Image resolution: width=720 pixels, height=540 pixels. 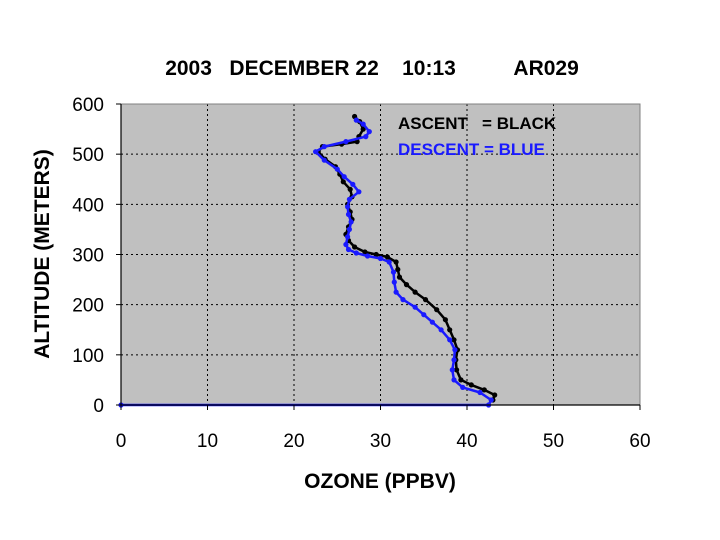 I want to click on x-tick-label: 0, so click(x=121, y=441).